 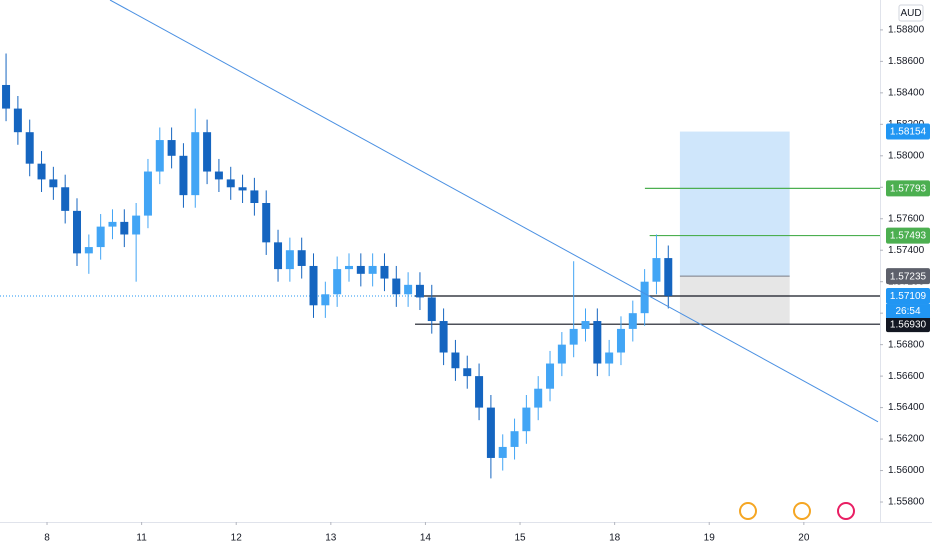 What do you see at coordinates (426, 538) in the screenshot?
I see `x-tick-label: 14` at bounding box center [426, 538].